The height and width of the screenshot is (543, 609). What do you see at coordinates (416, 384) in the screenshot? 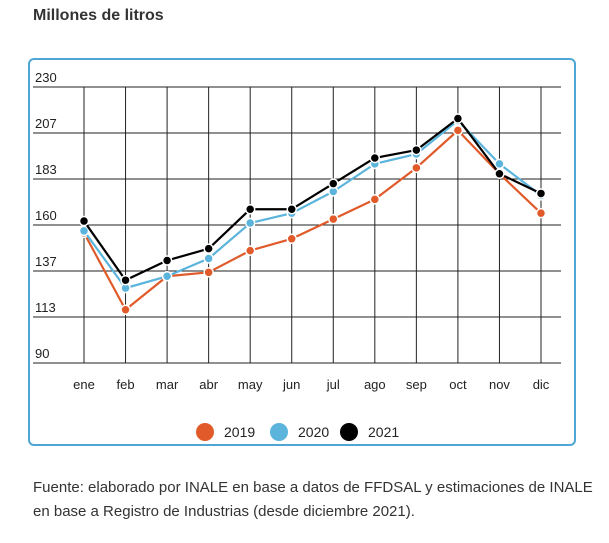
I see `x-tick-label: sep` at bounding box center [416, 384].